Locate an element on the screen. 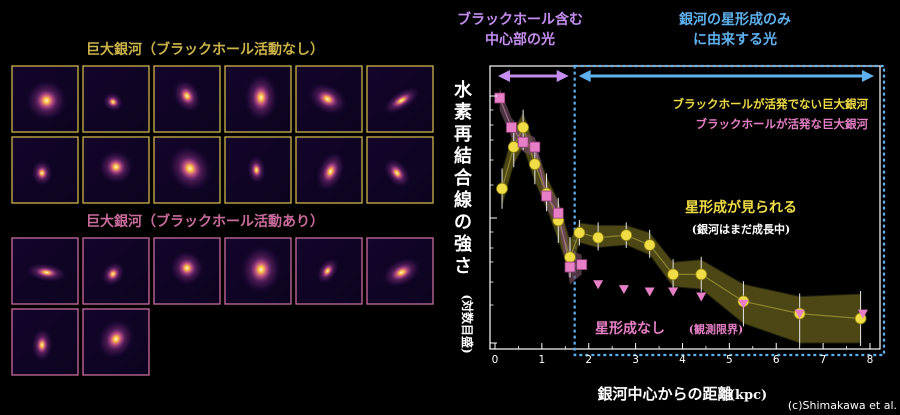  svg-text: 再 is located at coordinates (463, 134).